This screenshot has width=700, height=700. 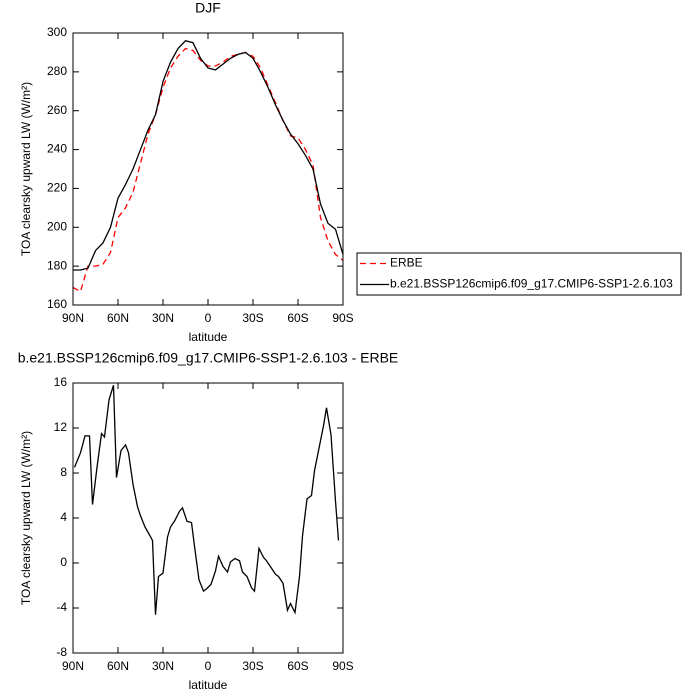 What do you see at coordinates (57, 265) in the screenshot?
I see `y-tick-label: 180` at bounding box center [57, 265].